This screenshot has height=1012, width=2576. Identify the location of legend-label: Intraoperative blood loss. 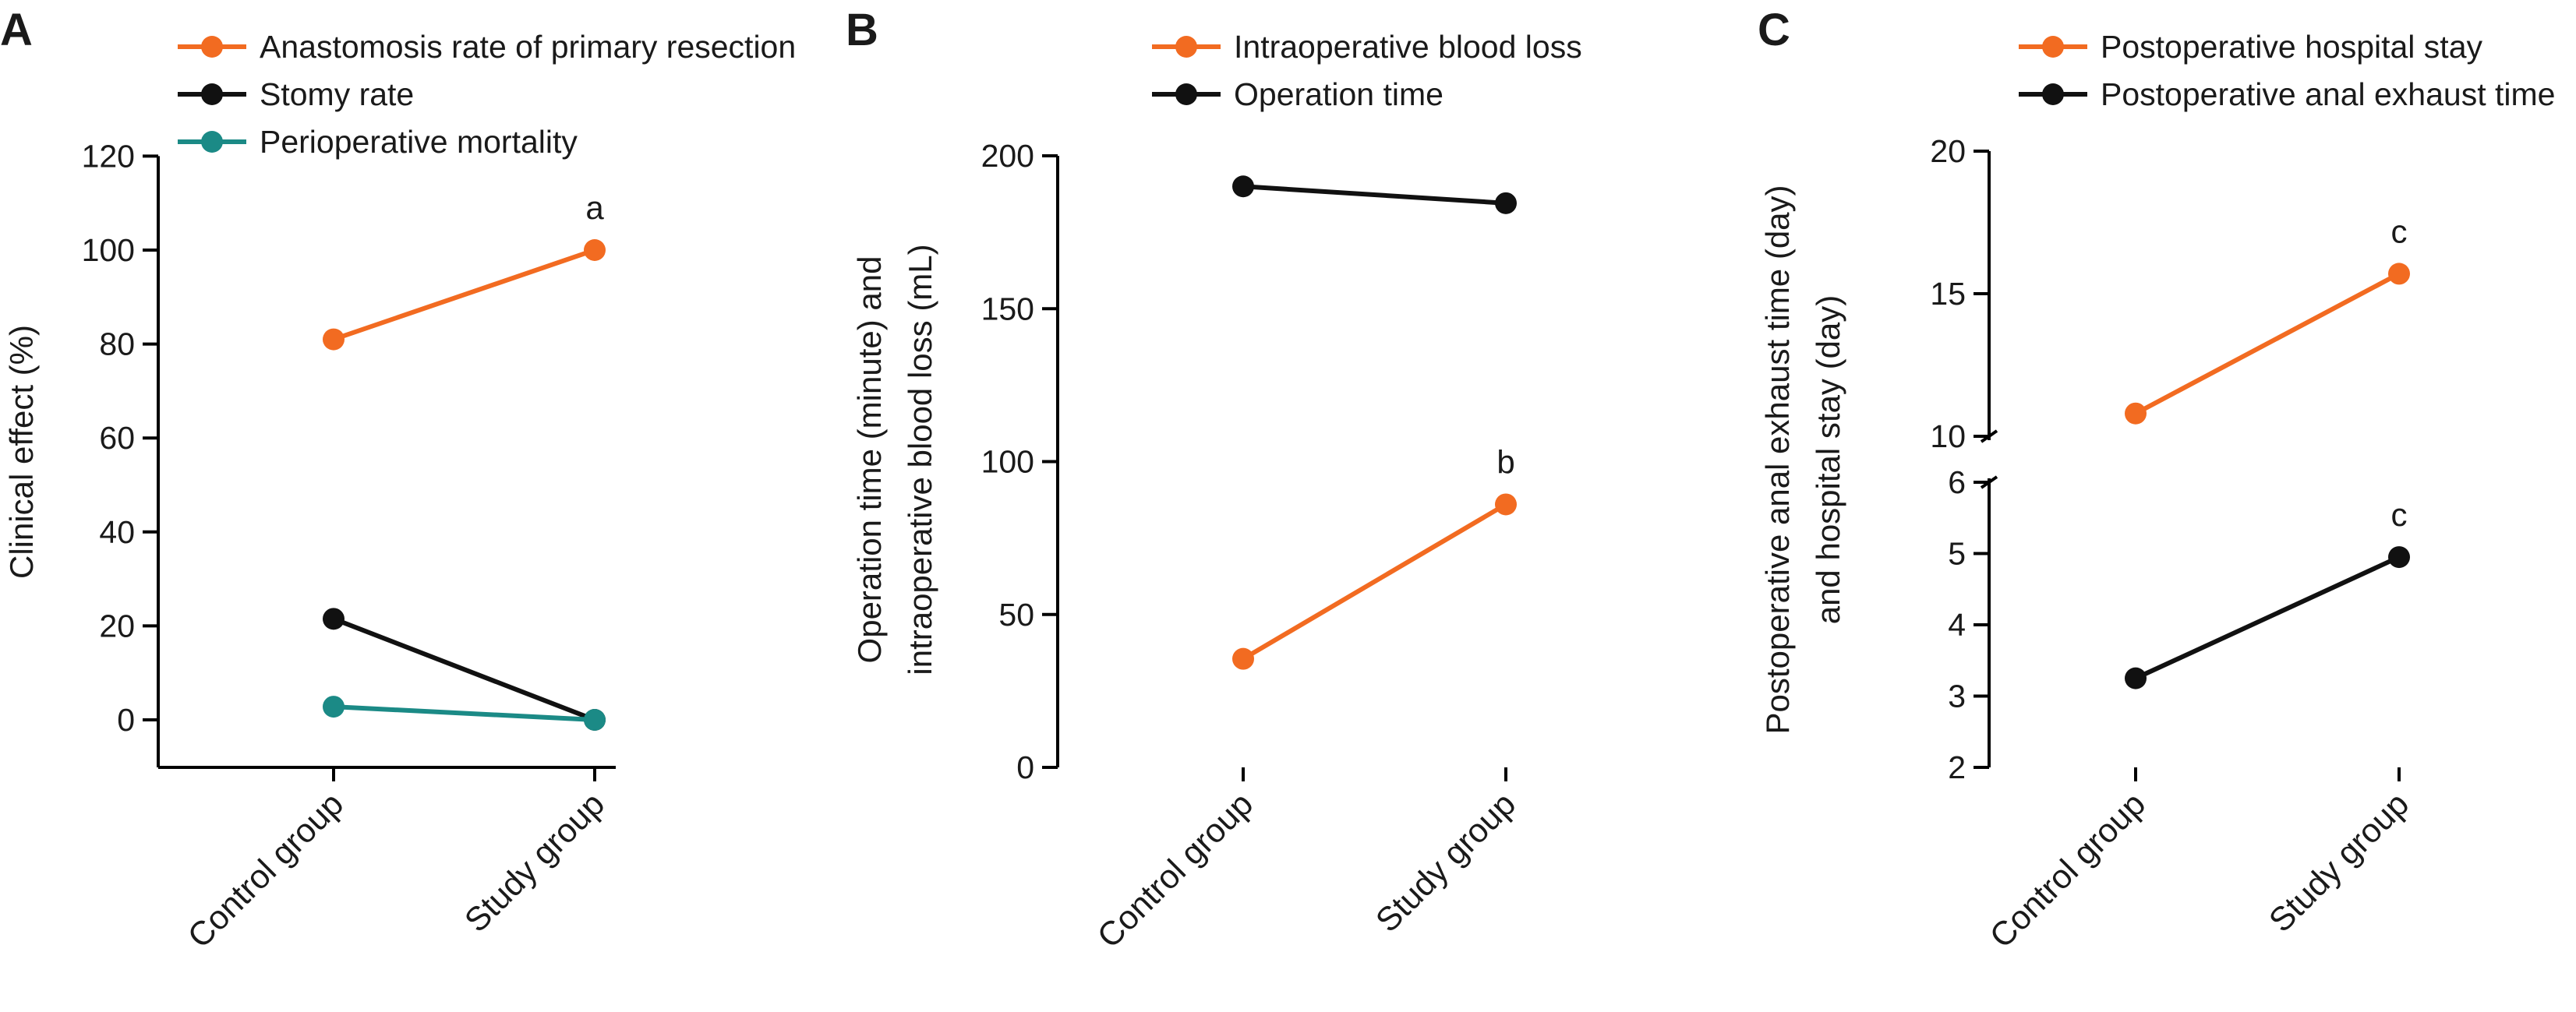
(1408, 47).